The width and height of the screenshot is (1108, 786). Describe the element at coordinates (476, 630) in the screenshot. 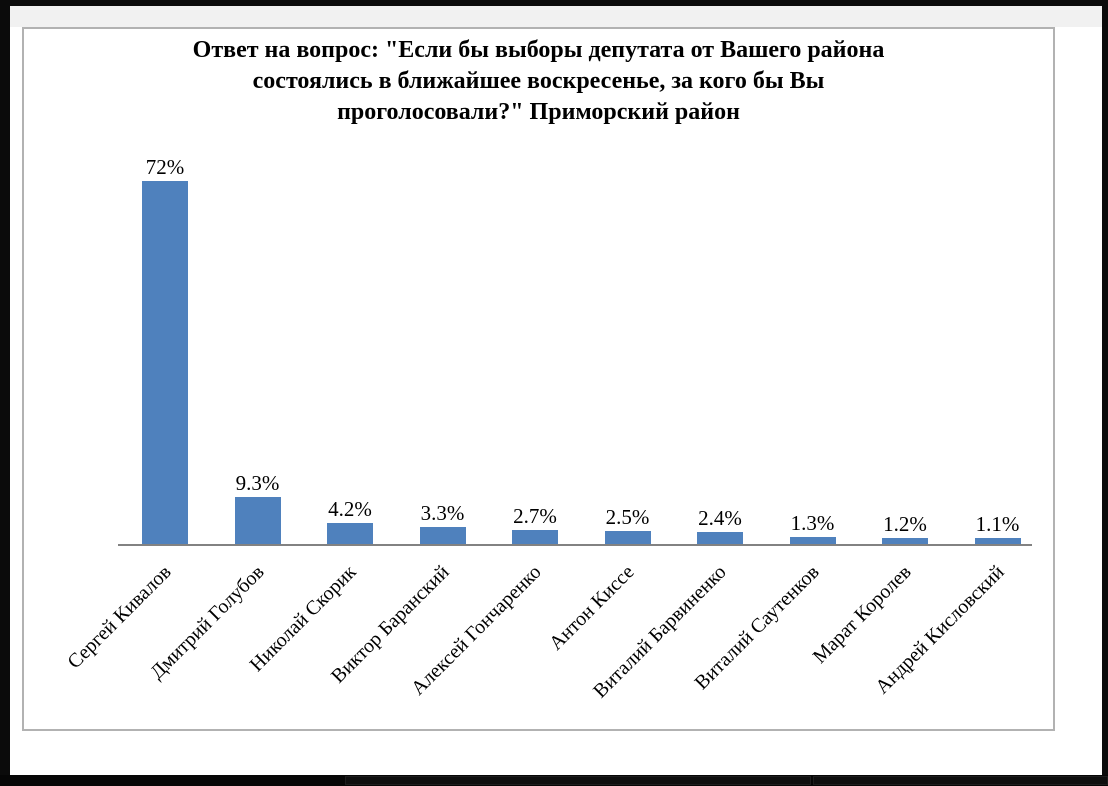

I see `category-label: Алексей Гончаренко` at that location.